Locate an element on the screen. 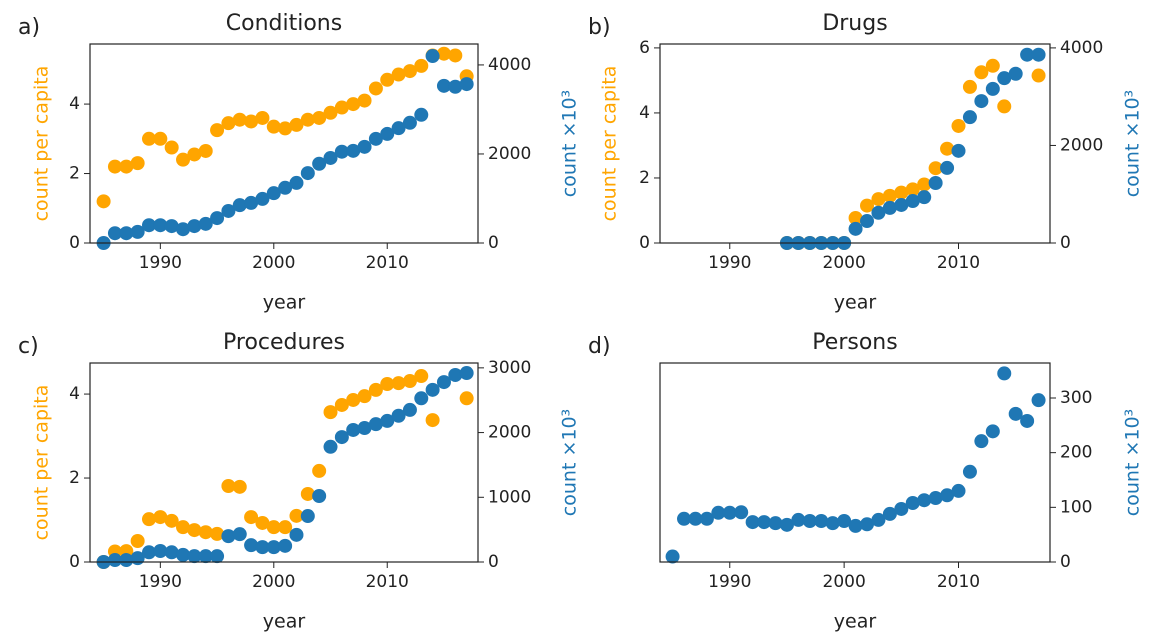 The height and width of the screenshot is (637, 1158). panel-label: c) is located at coordinates (28, 346).